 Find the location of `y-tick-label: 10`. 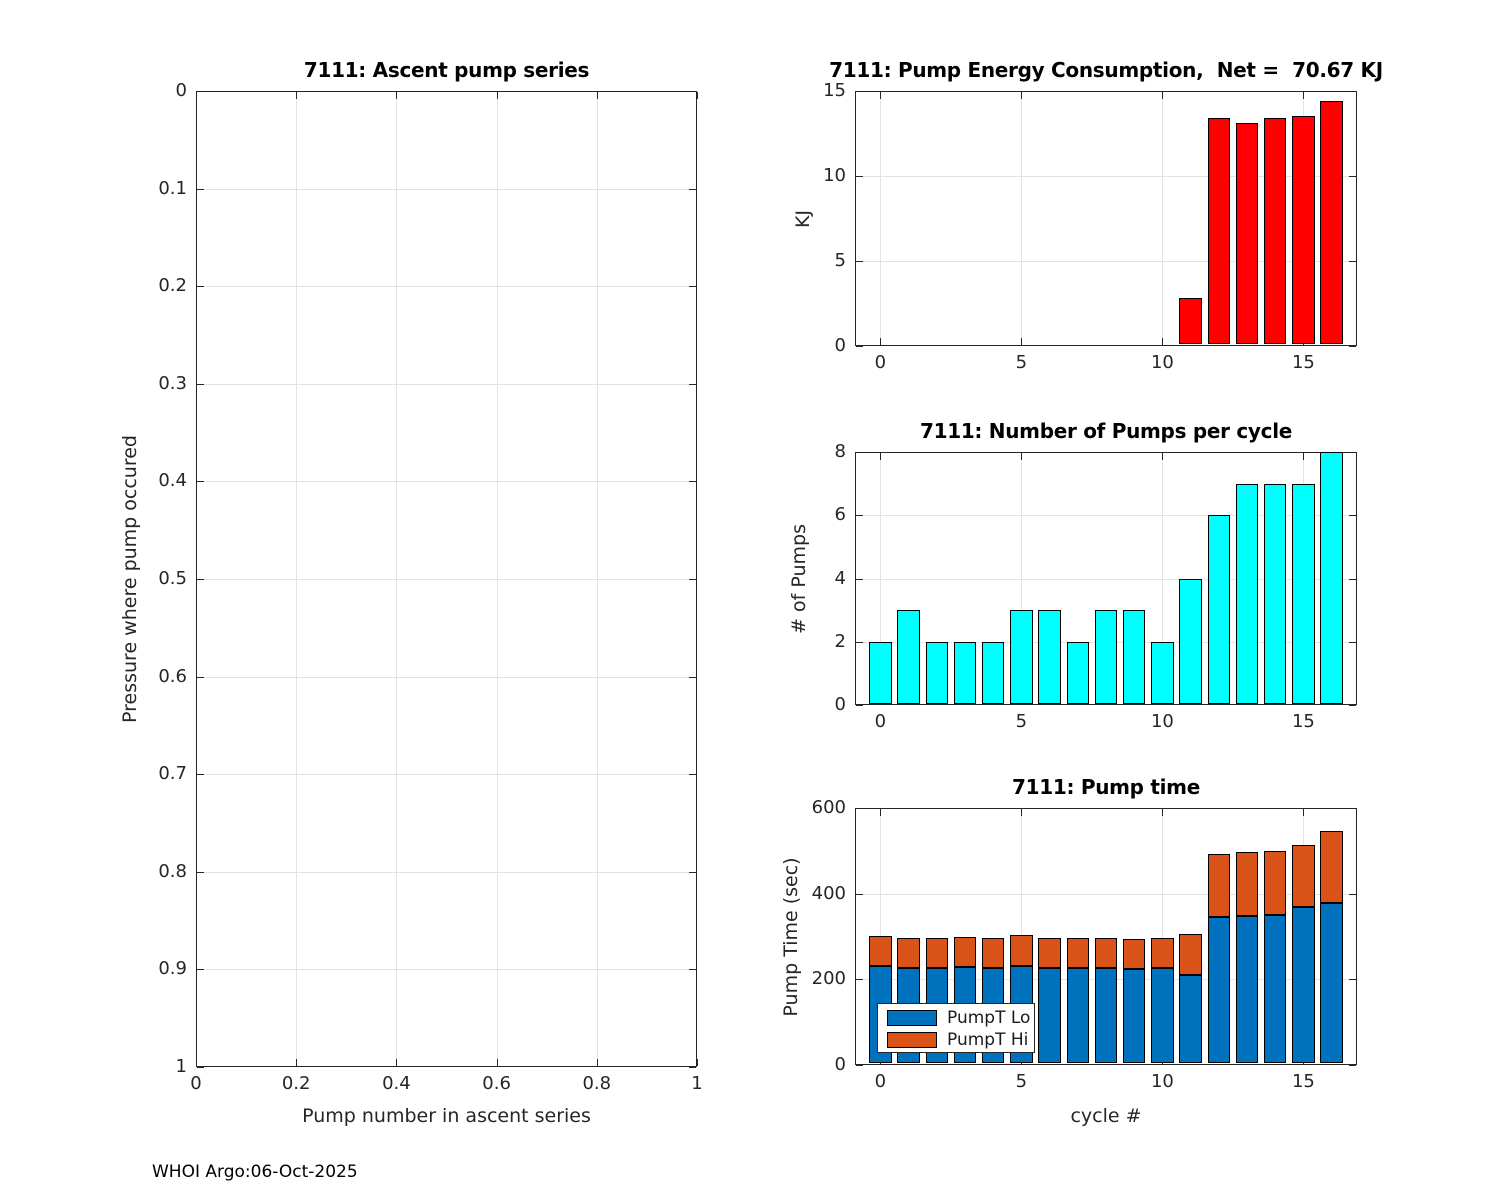

y-tick-label: 10 is located at coordinates (834, 175).